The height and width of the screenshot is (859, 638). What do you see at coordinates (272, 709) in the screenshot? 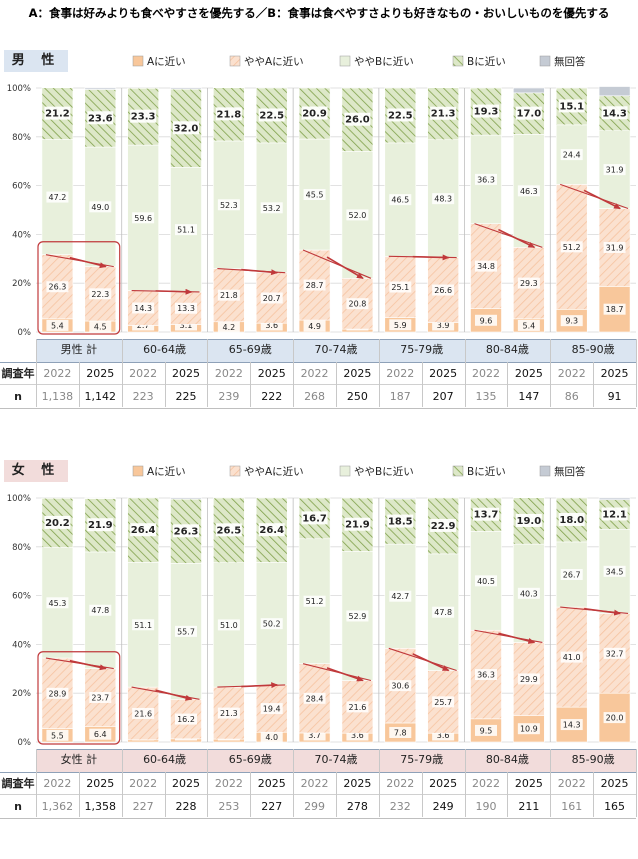
I see `data-label: 19.4` at bounding box center [272, 709].